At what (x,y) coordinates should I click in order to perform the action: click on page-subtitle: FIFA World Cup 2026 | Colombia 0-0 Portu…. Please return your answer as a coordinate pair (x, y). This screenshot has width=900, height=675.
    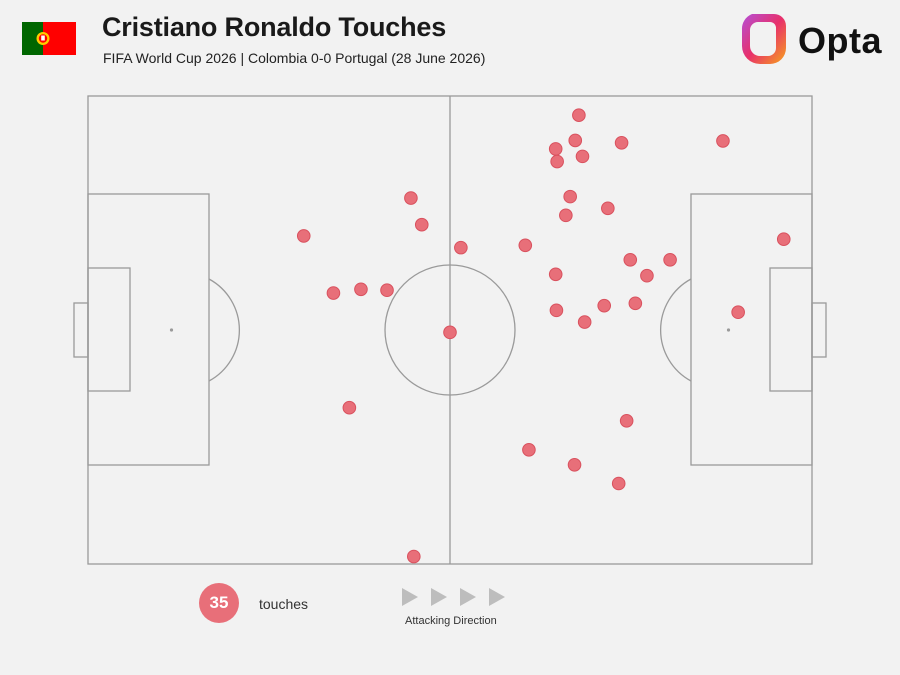
    Looking at the image, I should click on (294, 58).